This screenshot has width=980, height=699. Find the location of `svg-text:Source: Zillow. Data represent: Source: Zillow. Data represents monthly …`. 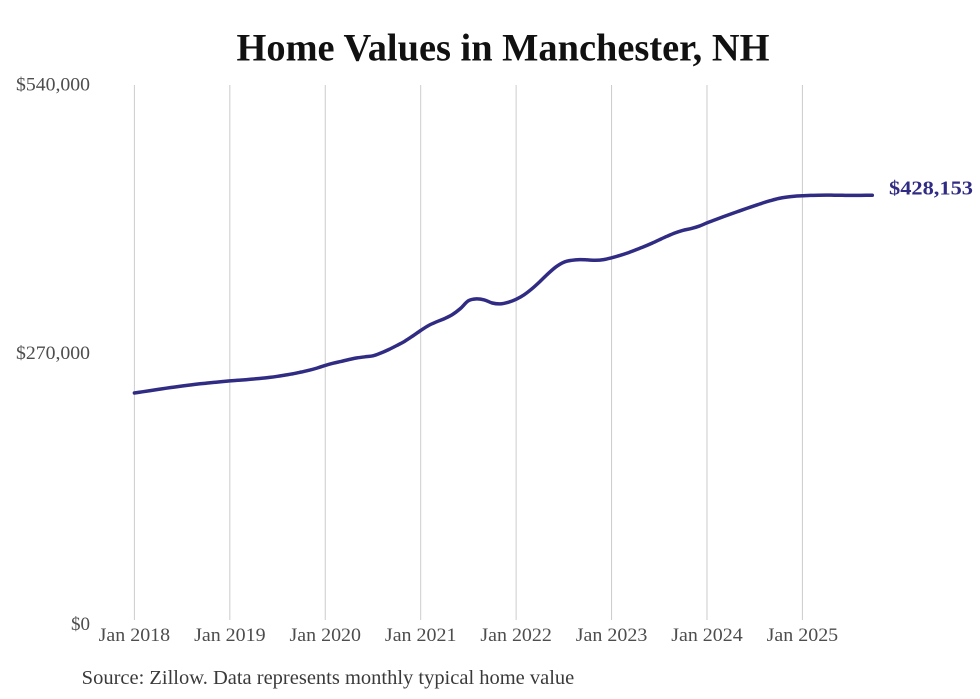

svg-text:Source: Zillow. Data represent: Source: Zillow. Data represents monthly … is located at coordinates (328, 678).